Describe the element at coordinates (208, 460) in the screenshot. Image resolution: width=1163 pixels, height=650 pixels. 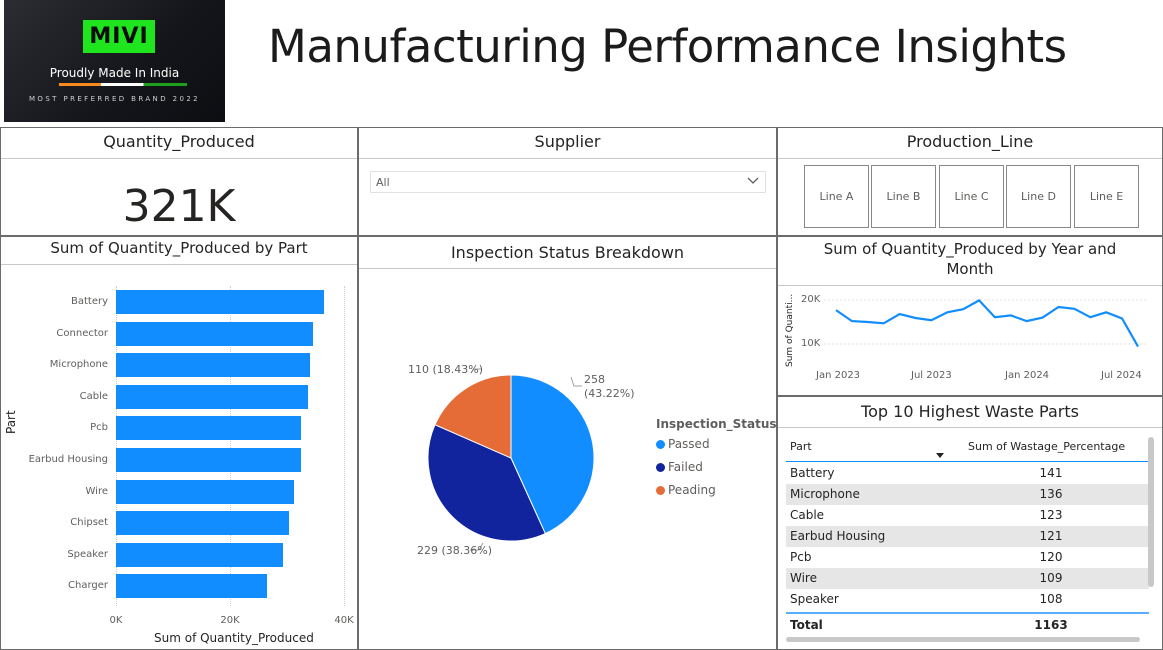
I see `bar-earbud-housing` at that location.